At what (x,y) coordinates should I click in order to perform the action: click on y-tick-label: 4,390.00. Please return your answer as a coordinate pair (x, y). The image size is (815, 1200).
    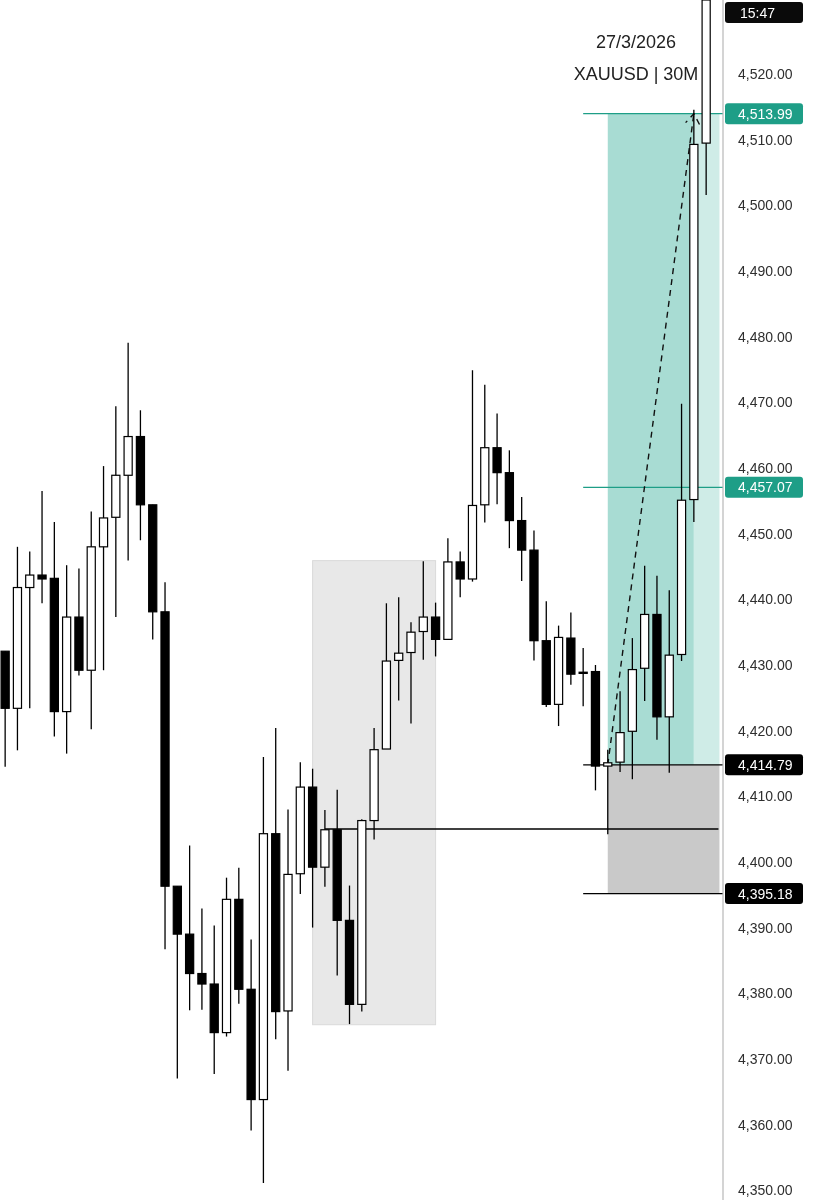
    Looking at the image, I should click on (765, 927).